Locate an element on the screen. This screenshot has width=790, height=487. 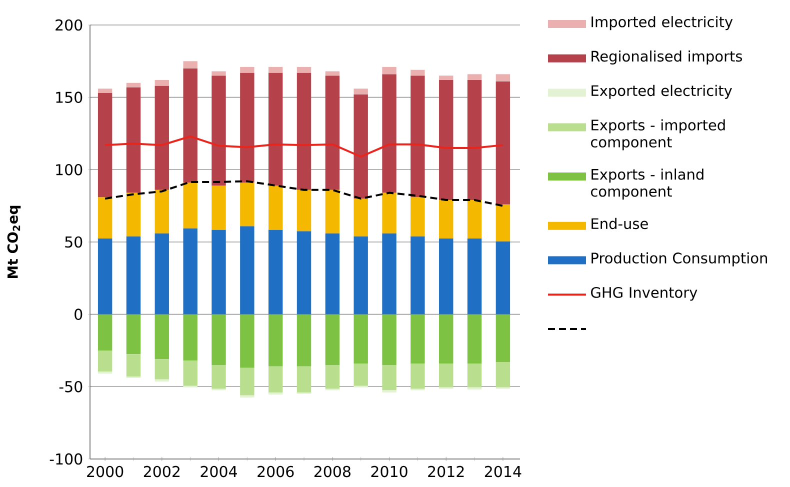
legend-label: GHG Inventory is located at coordinates (644, 293).